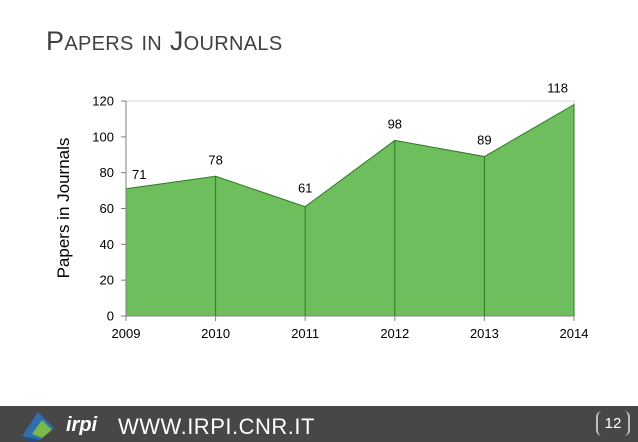 This screenshot has width=638, height=442. What do you see at coordinates (63, 208) in the screenshot?
I see `y-axis-label: Papers in Journals` at bounding box center [63, 208].